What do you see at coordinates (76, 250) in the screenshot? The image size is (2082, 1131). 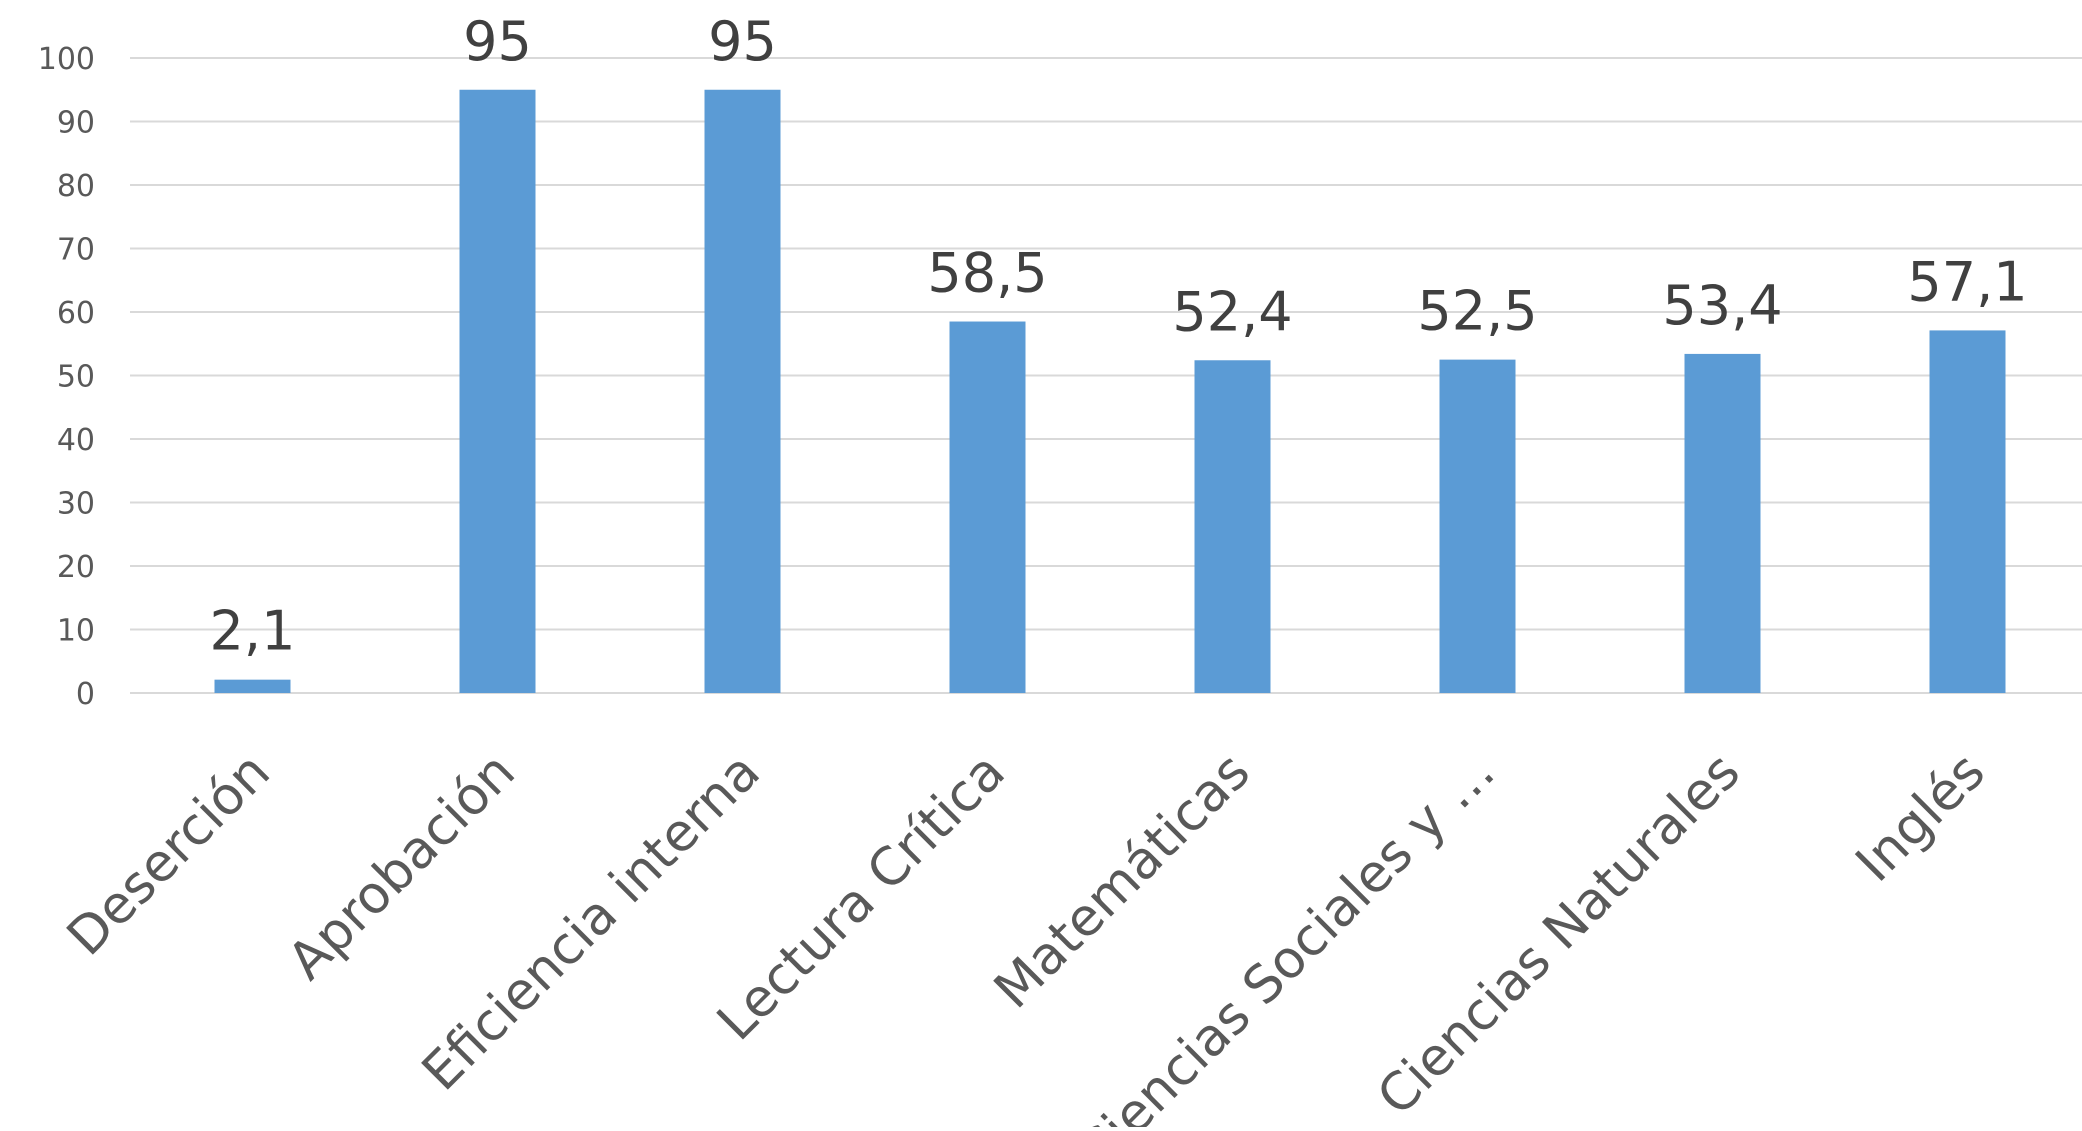 I see `y-tick-label: 70` at bounding box center [76, 250].